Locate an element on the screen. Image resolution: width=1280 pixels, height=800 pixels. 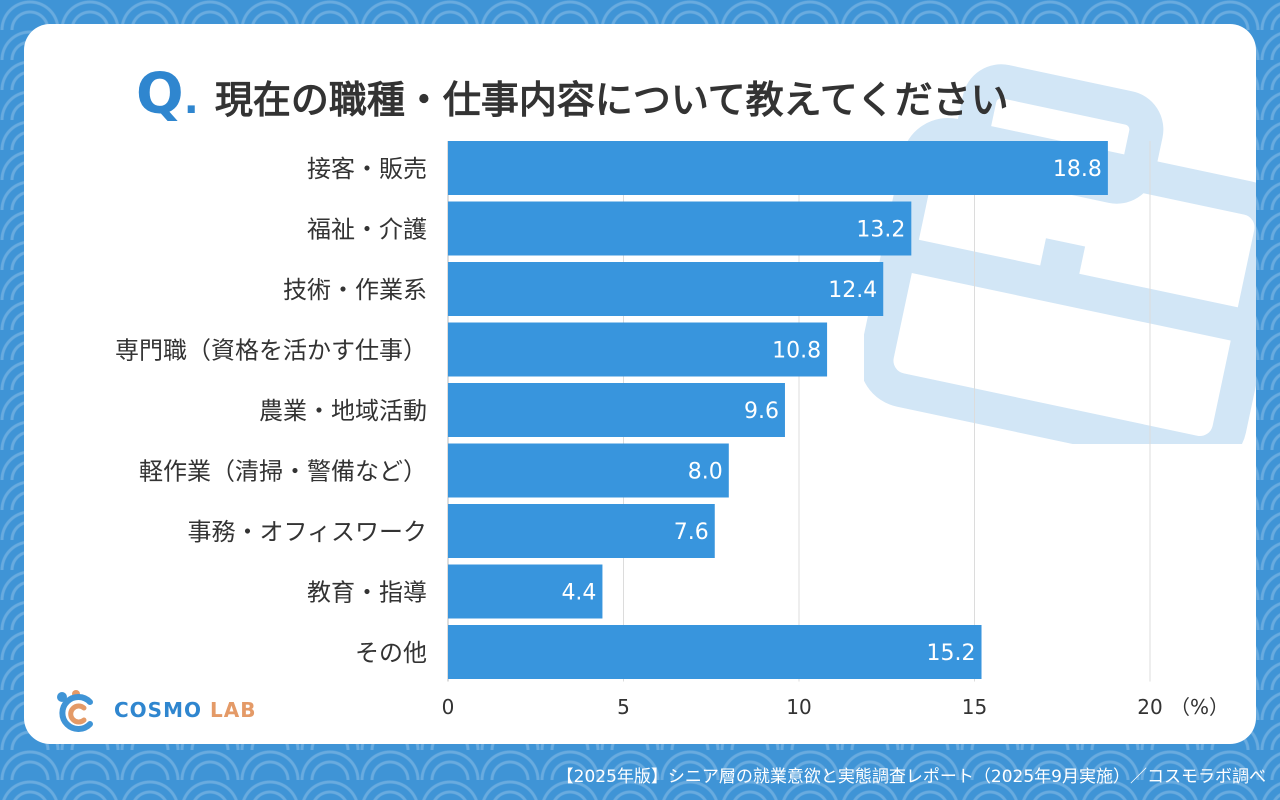
question-title: Q. 現在の職種・仕事内容について教えてください is located at coordinates (572, 94).